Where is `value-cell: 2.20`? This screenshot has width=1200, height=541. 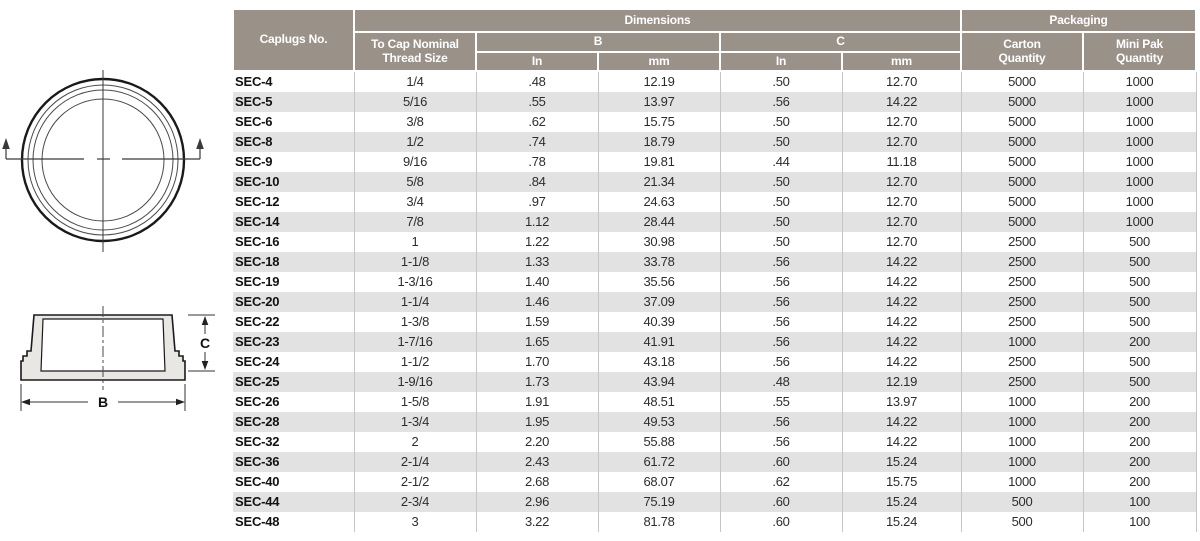 value-cell: 2.20 is located at coordinates (536, 442).